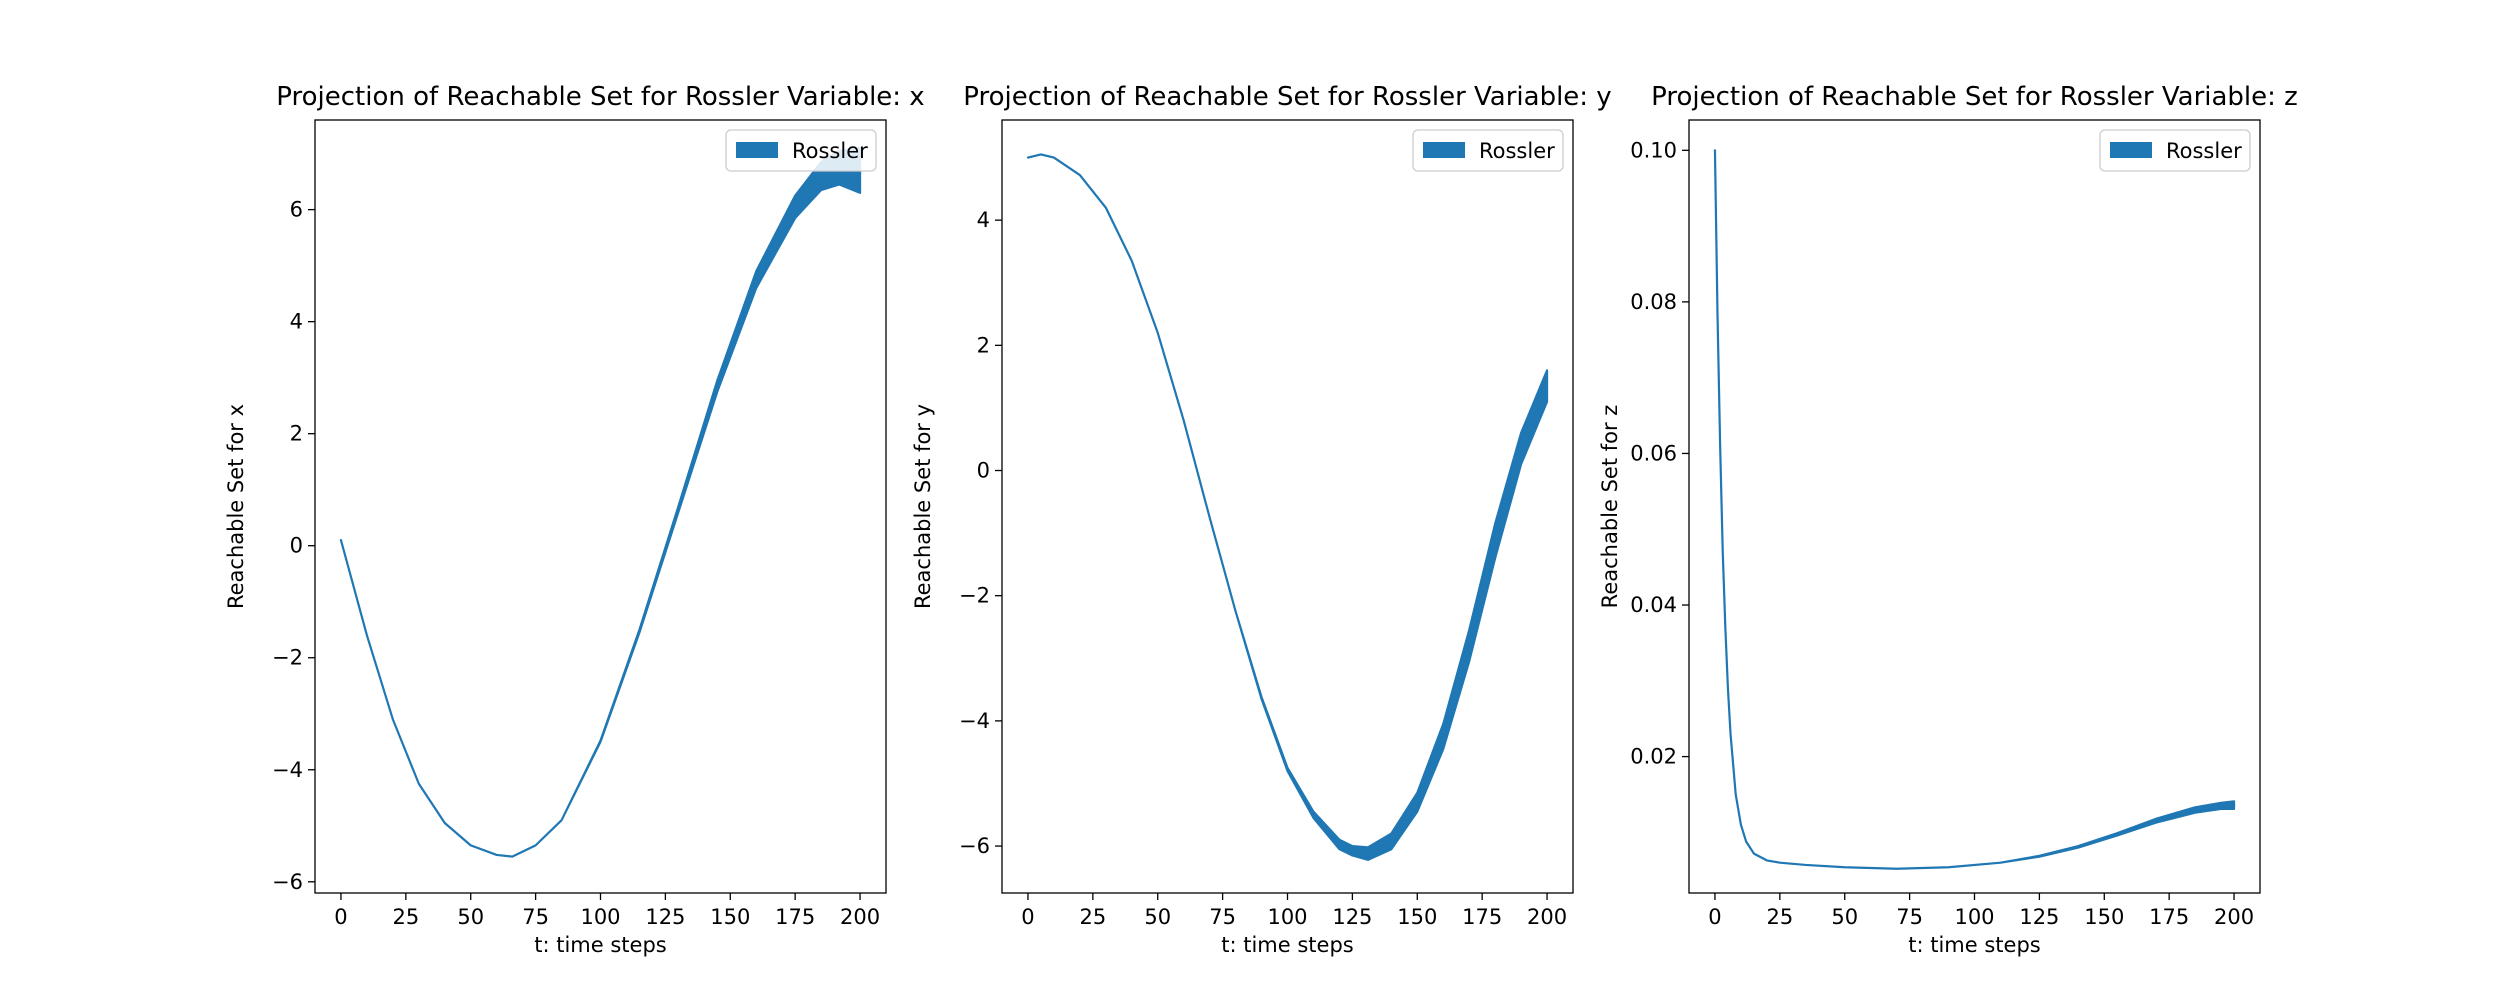 Image resolution: width=2500 pixels, height=1000 pixels. What do you see at coordinates (1653, 150) in the screenshot?
I see `y-tick-label: 0.10` at bounding box center [1653, 150].